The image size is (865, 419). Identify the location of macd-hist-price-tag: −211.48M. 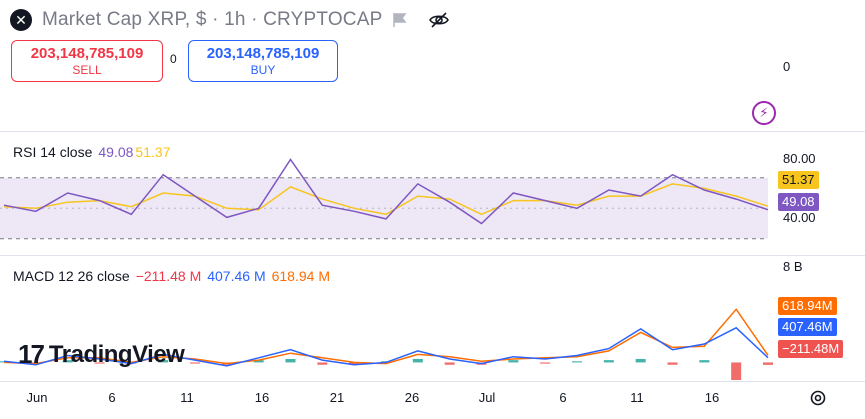
(811, 349).